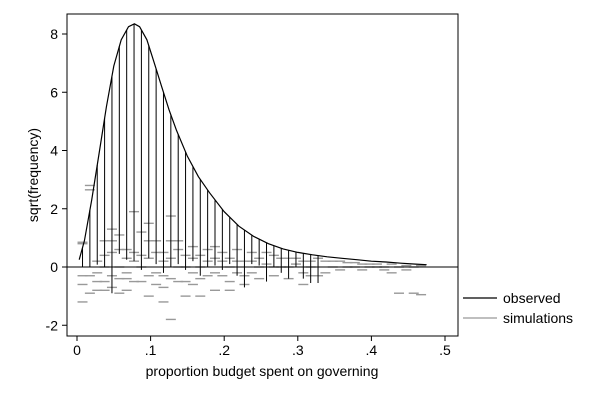 The image size is (600, 400). I want to click on x-tick-label: .4, so click(372, 350).